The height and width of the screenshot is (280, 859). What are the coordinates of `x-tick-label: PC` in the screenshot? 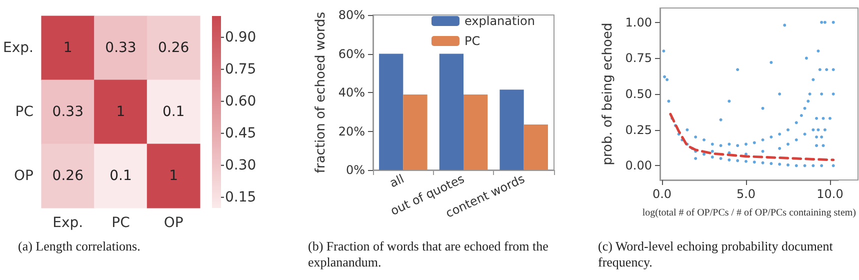 It's located at (121, 223).